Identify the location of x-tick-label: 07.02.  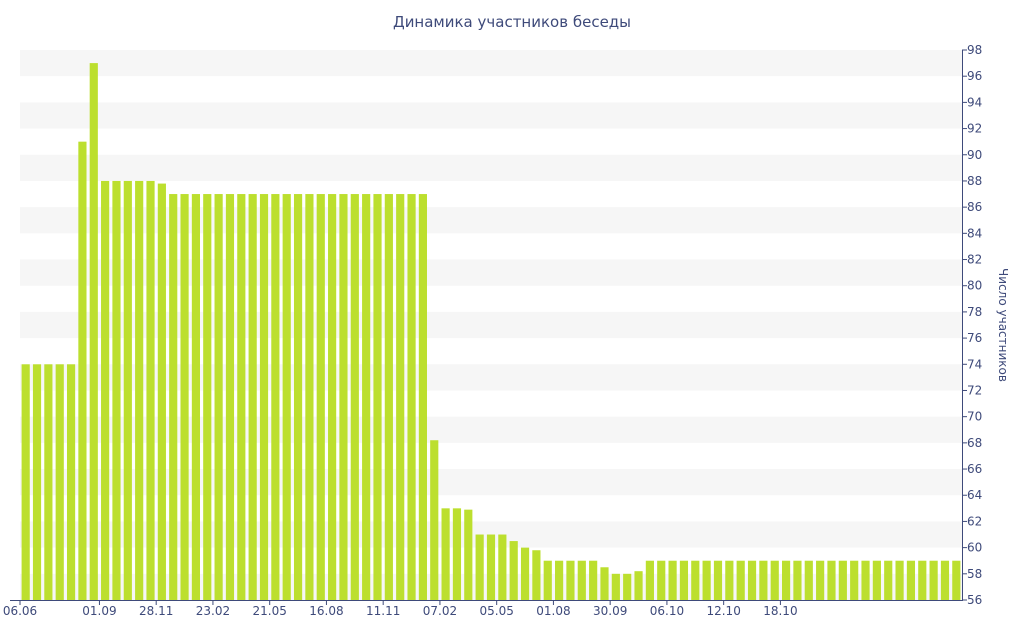
(440, 611).